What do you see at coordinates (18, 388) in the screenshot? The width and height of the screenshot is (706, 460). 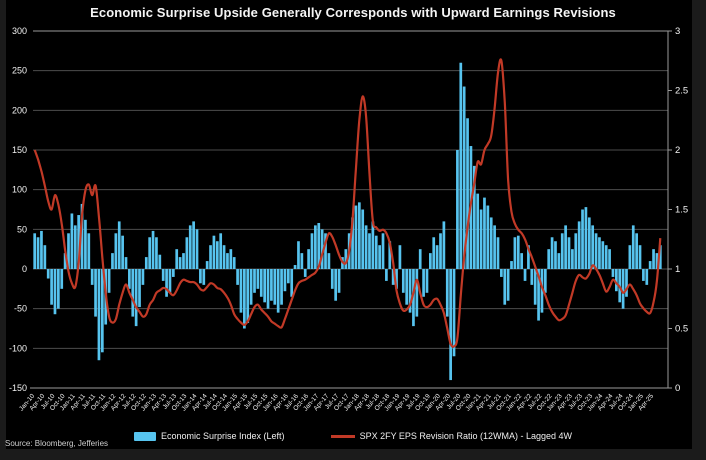 I see `svg-text: -150` at bounding box center [18, 388].